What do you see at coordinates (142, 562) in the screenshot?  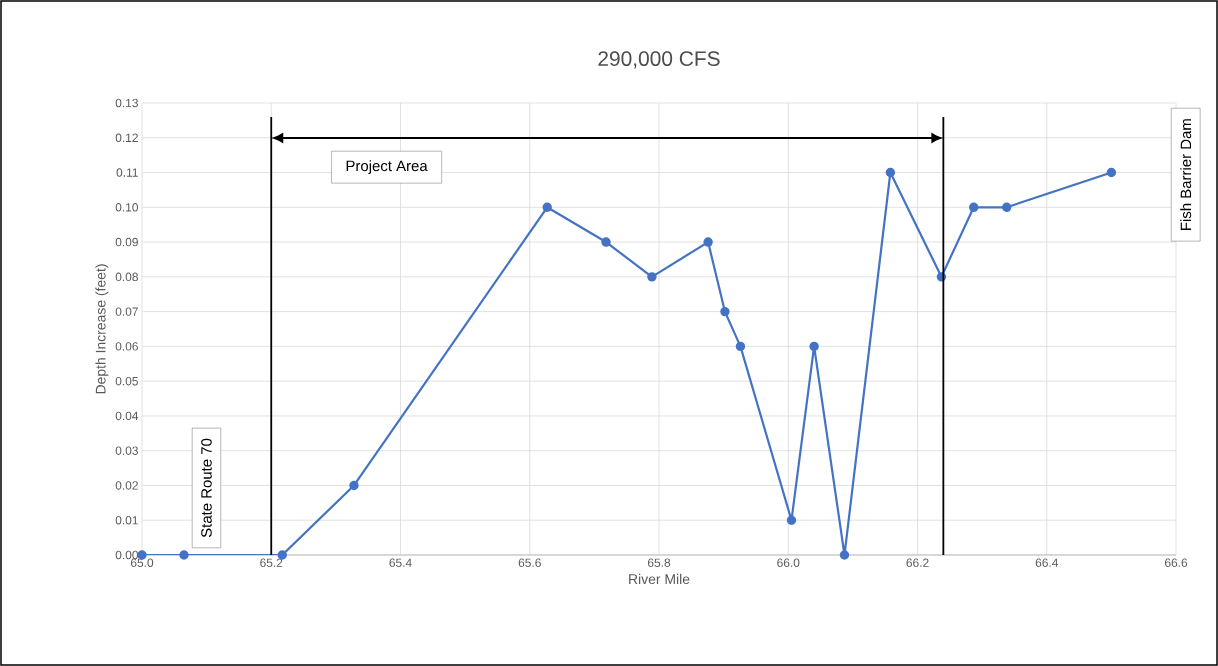 I see `x-tick-label: 65.0` at bounding box center [142, 562].